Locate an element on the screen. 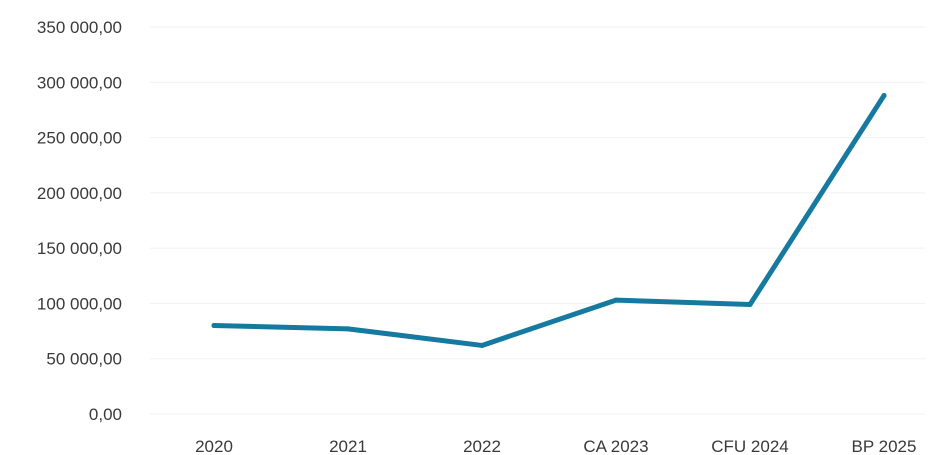  y-tick-label: 100 000,00 is located at coordinates (79, 303).